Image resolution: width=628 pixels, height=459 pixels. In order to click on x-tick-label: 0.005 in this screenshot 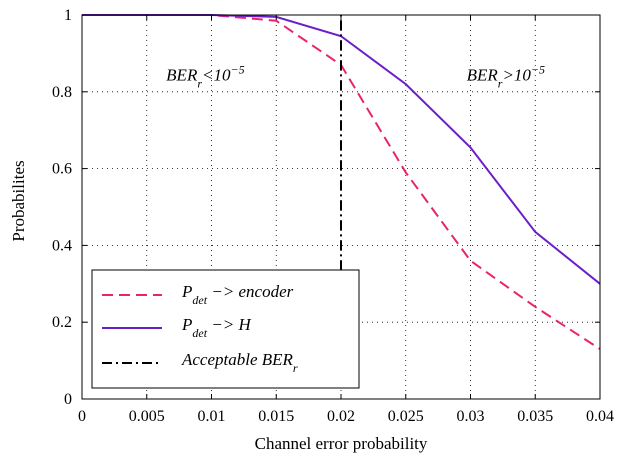, I will do `click(147, 416)`.